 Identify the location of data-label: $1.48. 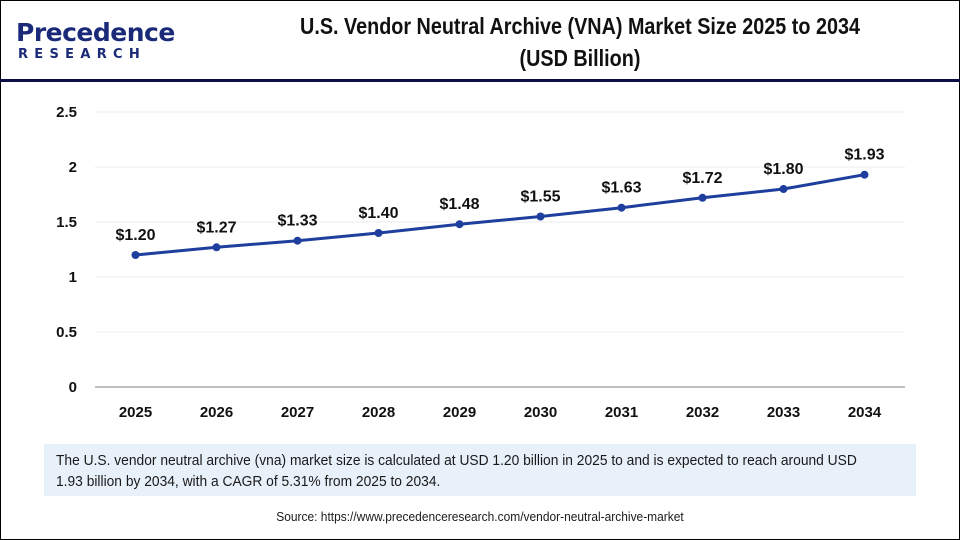
(459, 204).